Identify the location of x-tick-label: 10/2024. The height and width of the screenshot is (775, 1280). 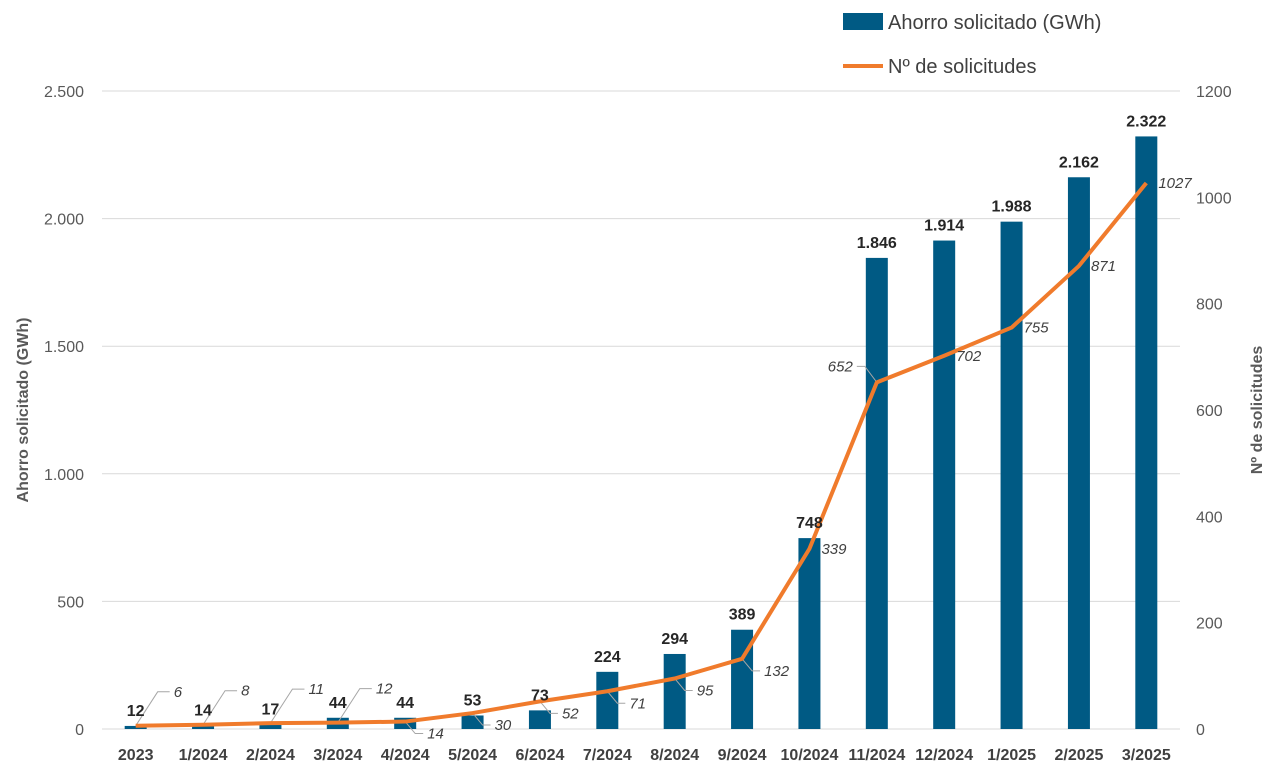
(810, 755).